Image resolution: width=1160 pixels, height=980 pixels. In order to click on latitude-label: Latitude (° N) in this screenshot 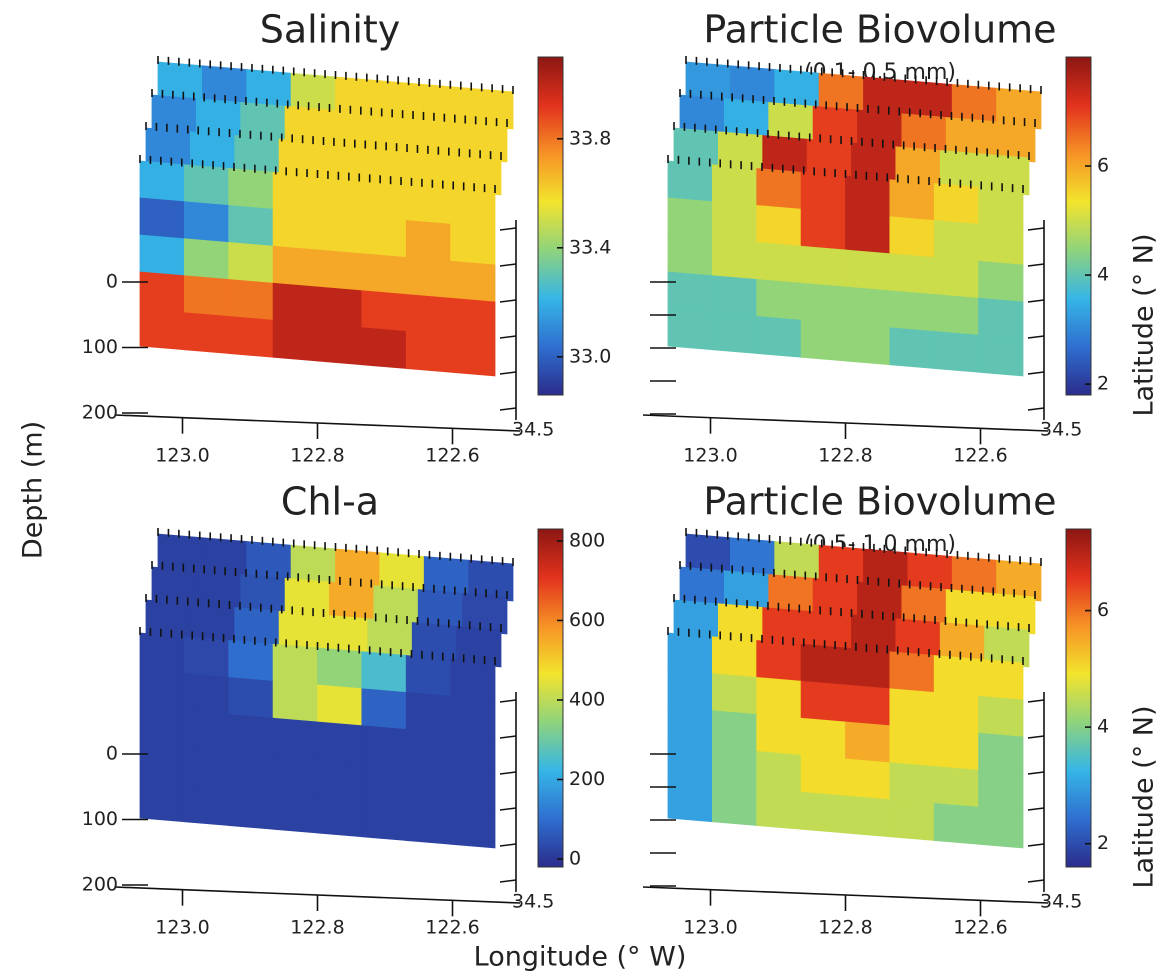, I will do `click(1144, 324)`.